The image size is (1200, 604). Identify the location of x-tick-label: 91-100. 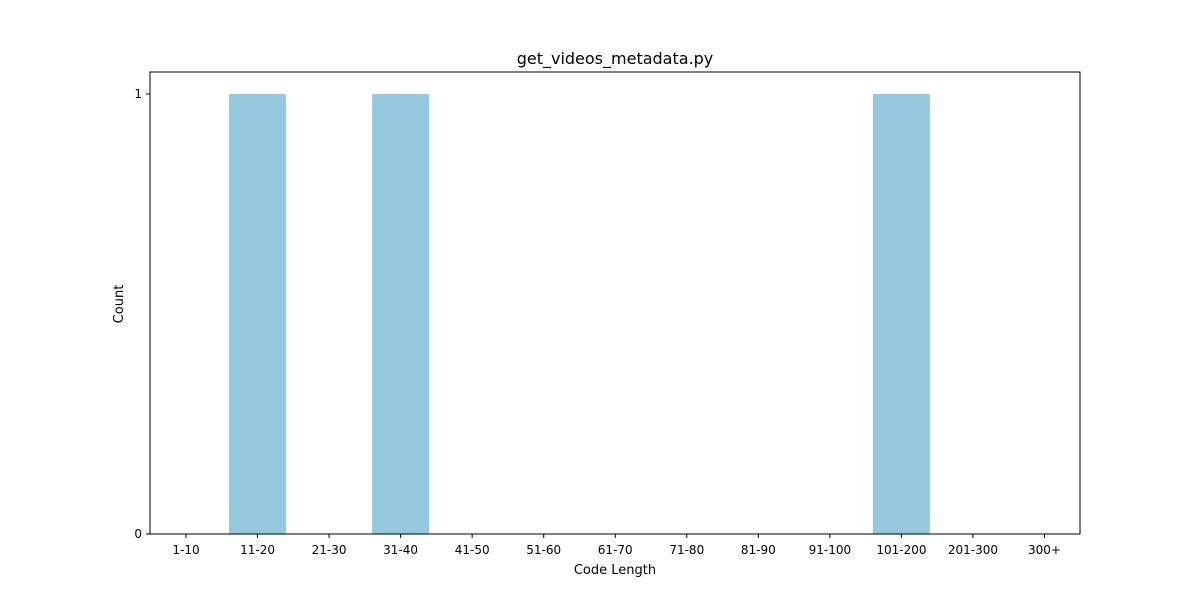
(830, 550).